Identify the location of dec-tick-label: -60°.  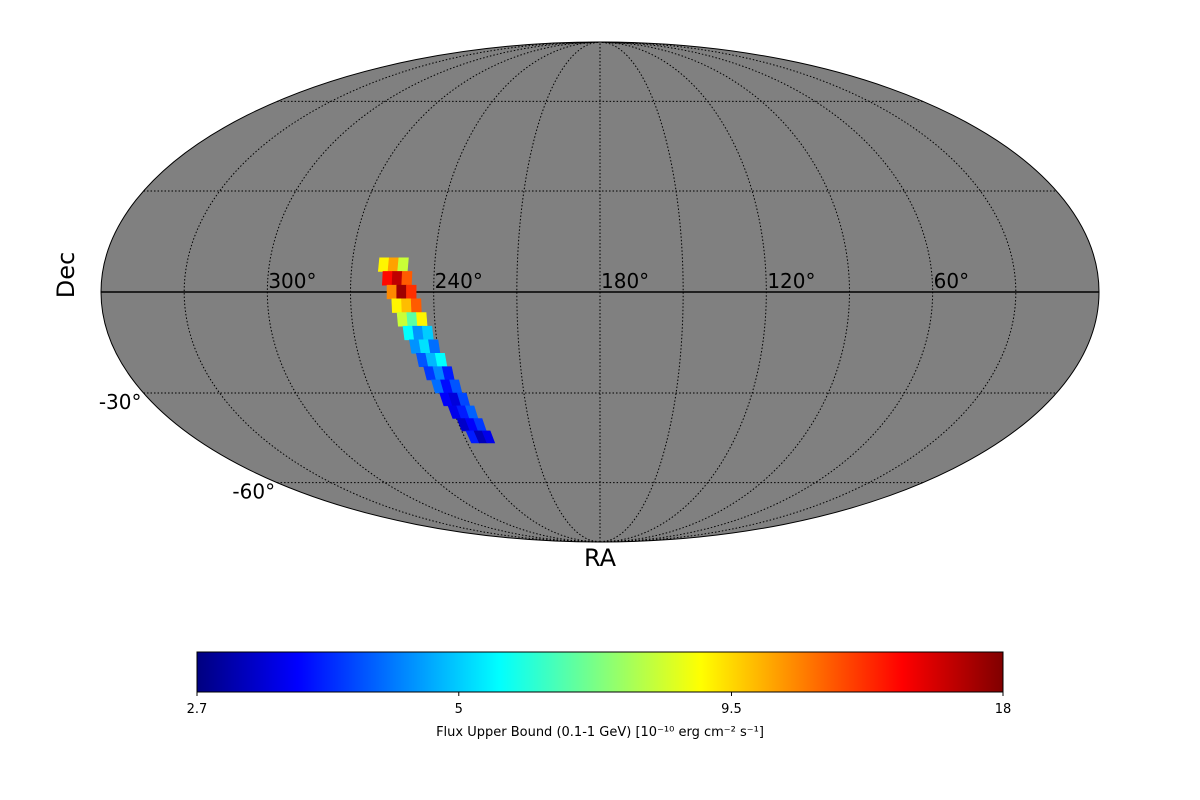
(253, 492).